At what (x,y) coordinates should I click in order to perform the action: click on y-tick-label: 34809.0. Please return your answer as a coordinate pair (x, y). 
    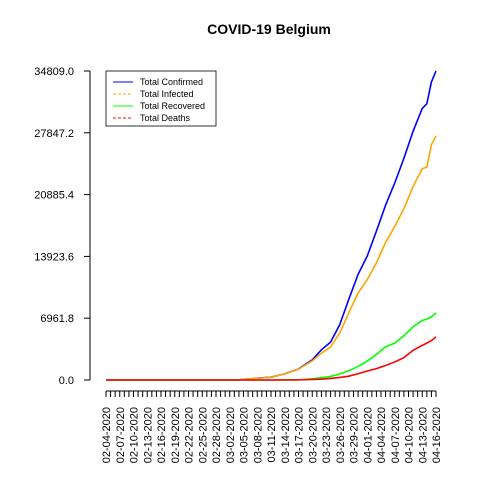
    Looking at the image, I should click on (54, 72).